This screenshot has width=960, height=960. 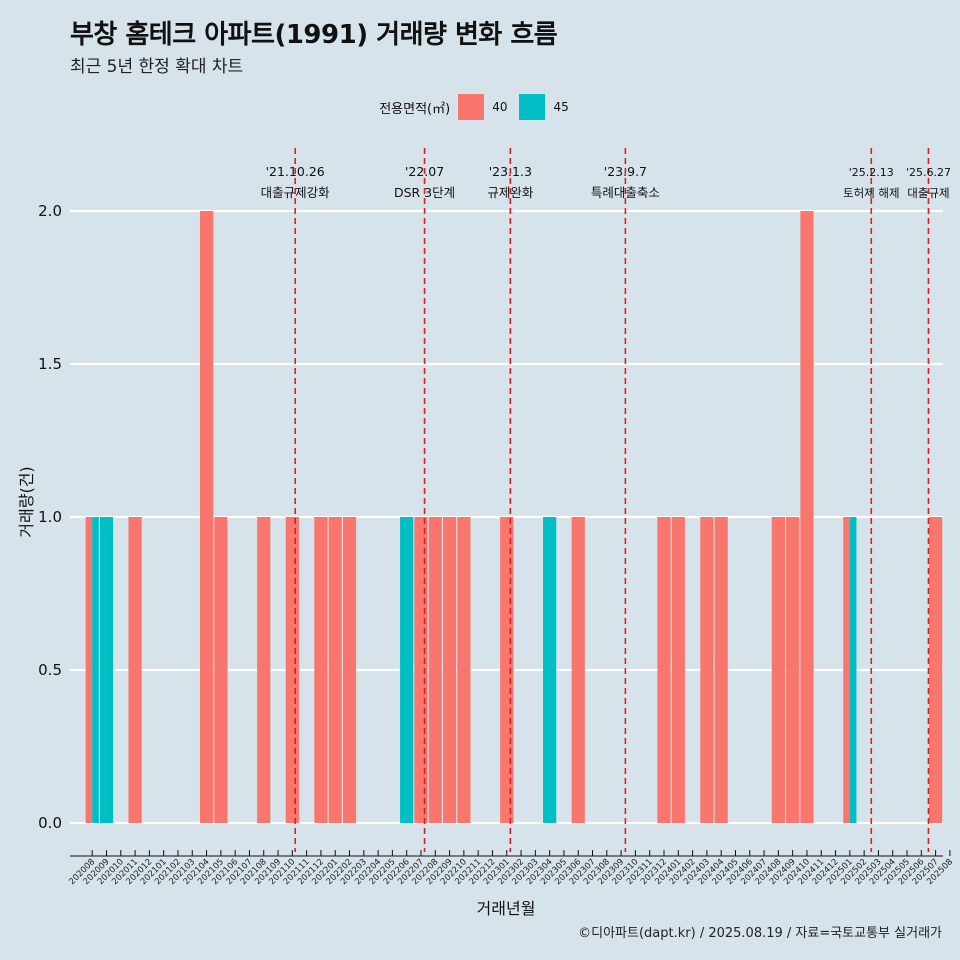 What do you see at coordinates (50, 670) in the screenshot?
I see `y-tick-label: 0.5` at bounding box center [50, 670].